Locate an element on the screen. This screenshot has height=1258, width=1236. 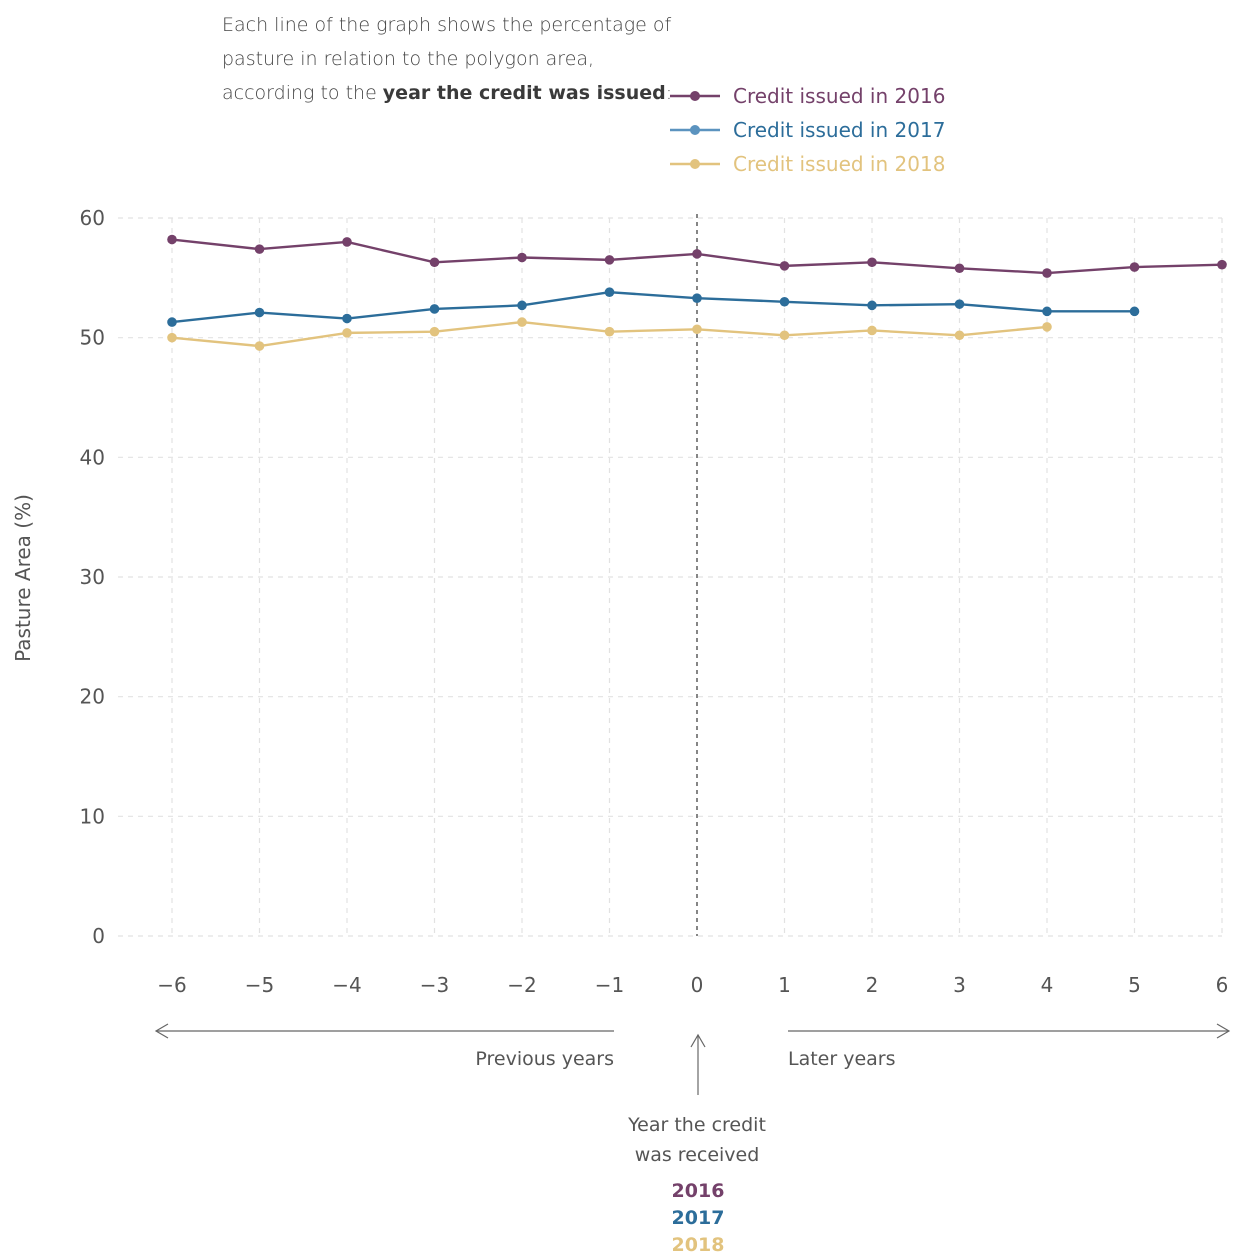
previous-years-label: Previous years is located at coordinates (544, 1059).